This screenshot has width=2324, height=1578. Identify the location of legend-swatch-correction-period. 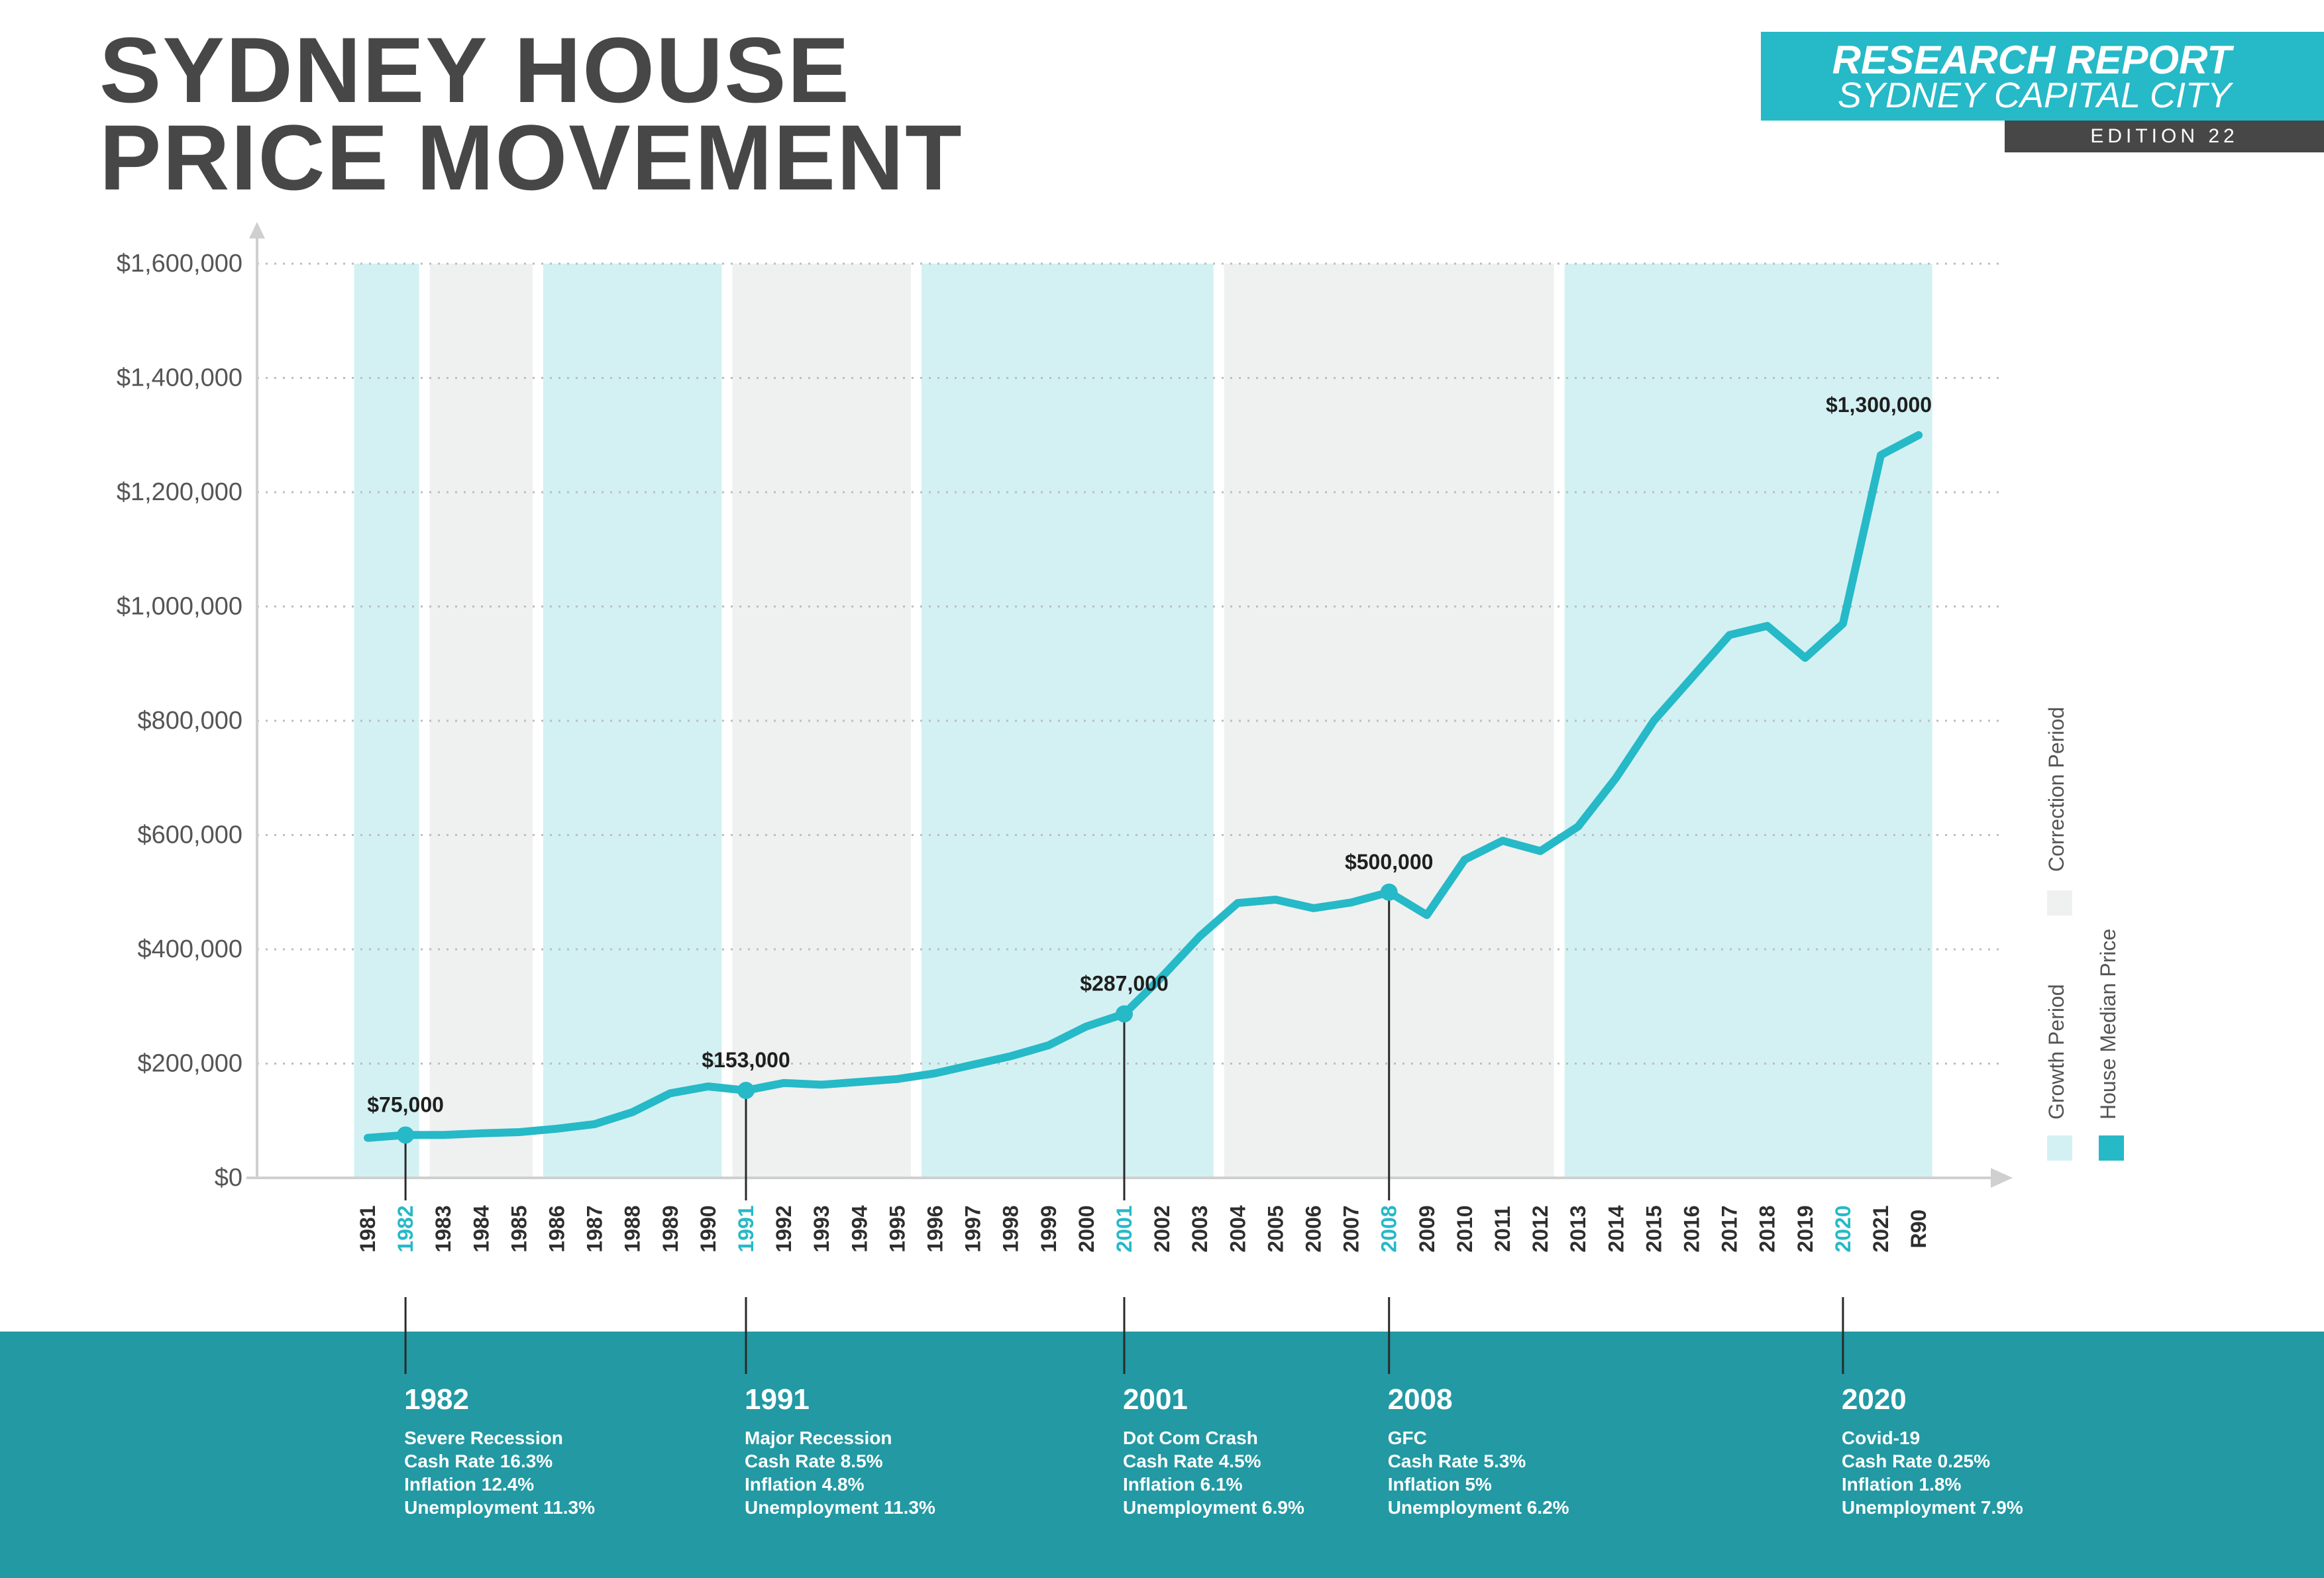
(2059, 903).